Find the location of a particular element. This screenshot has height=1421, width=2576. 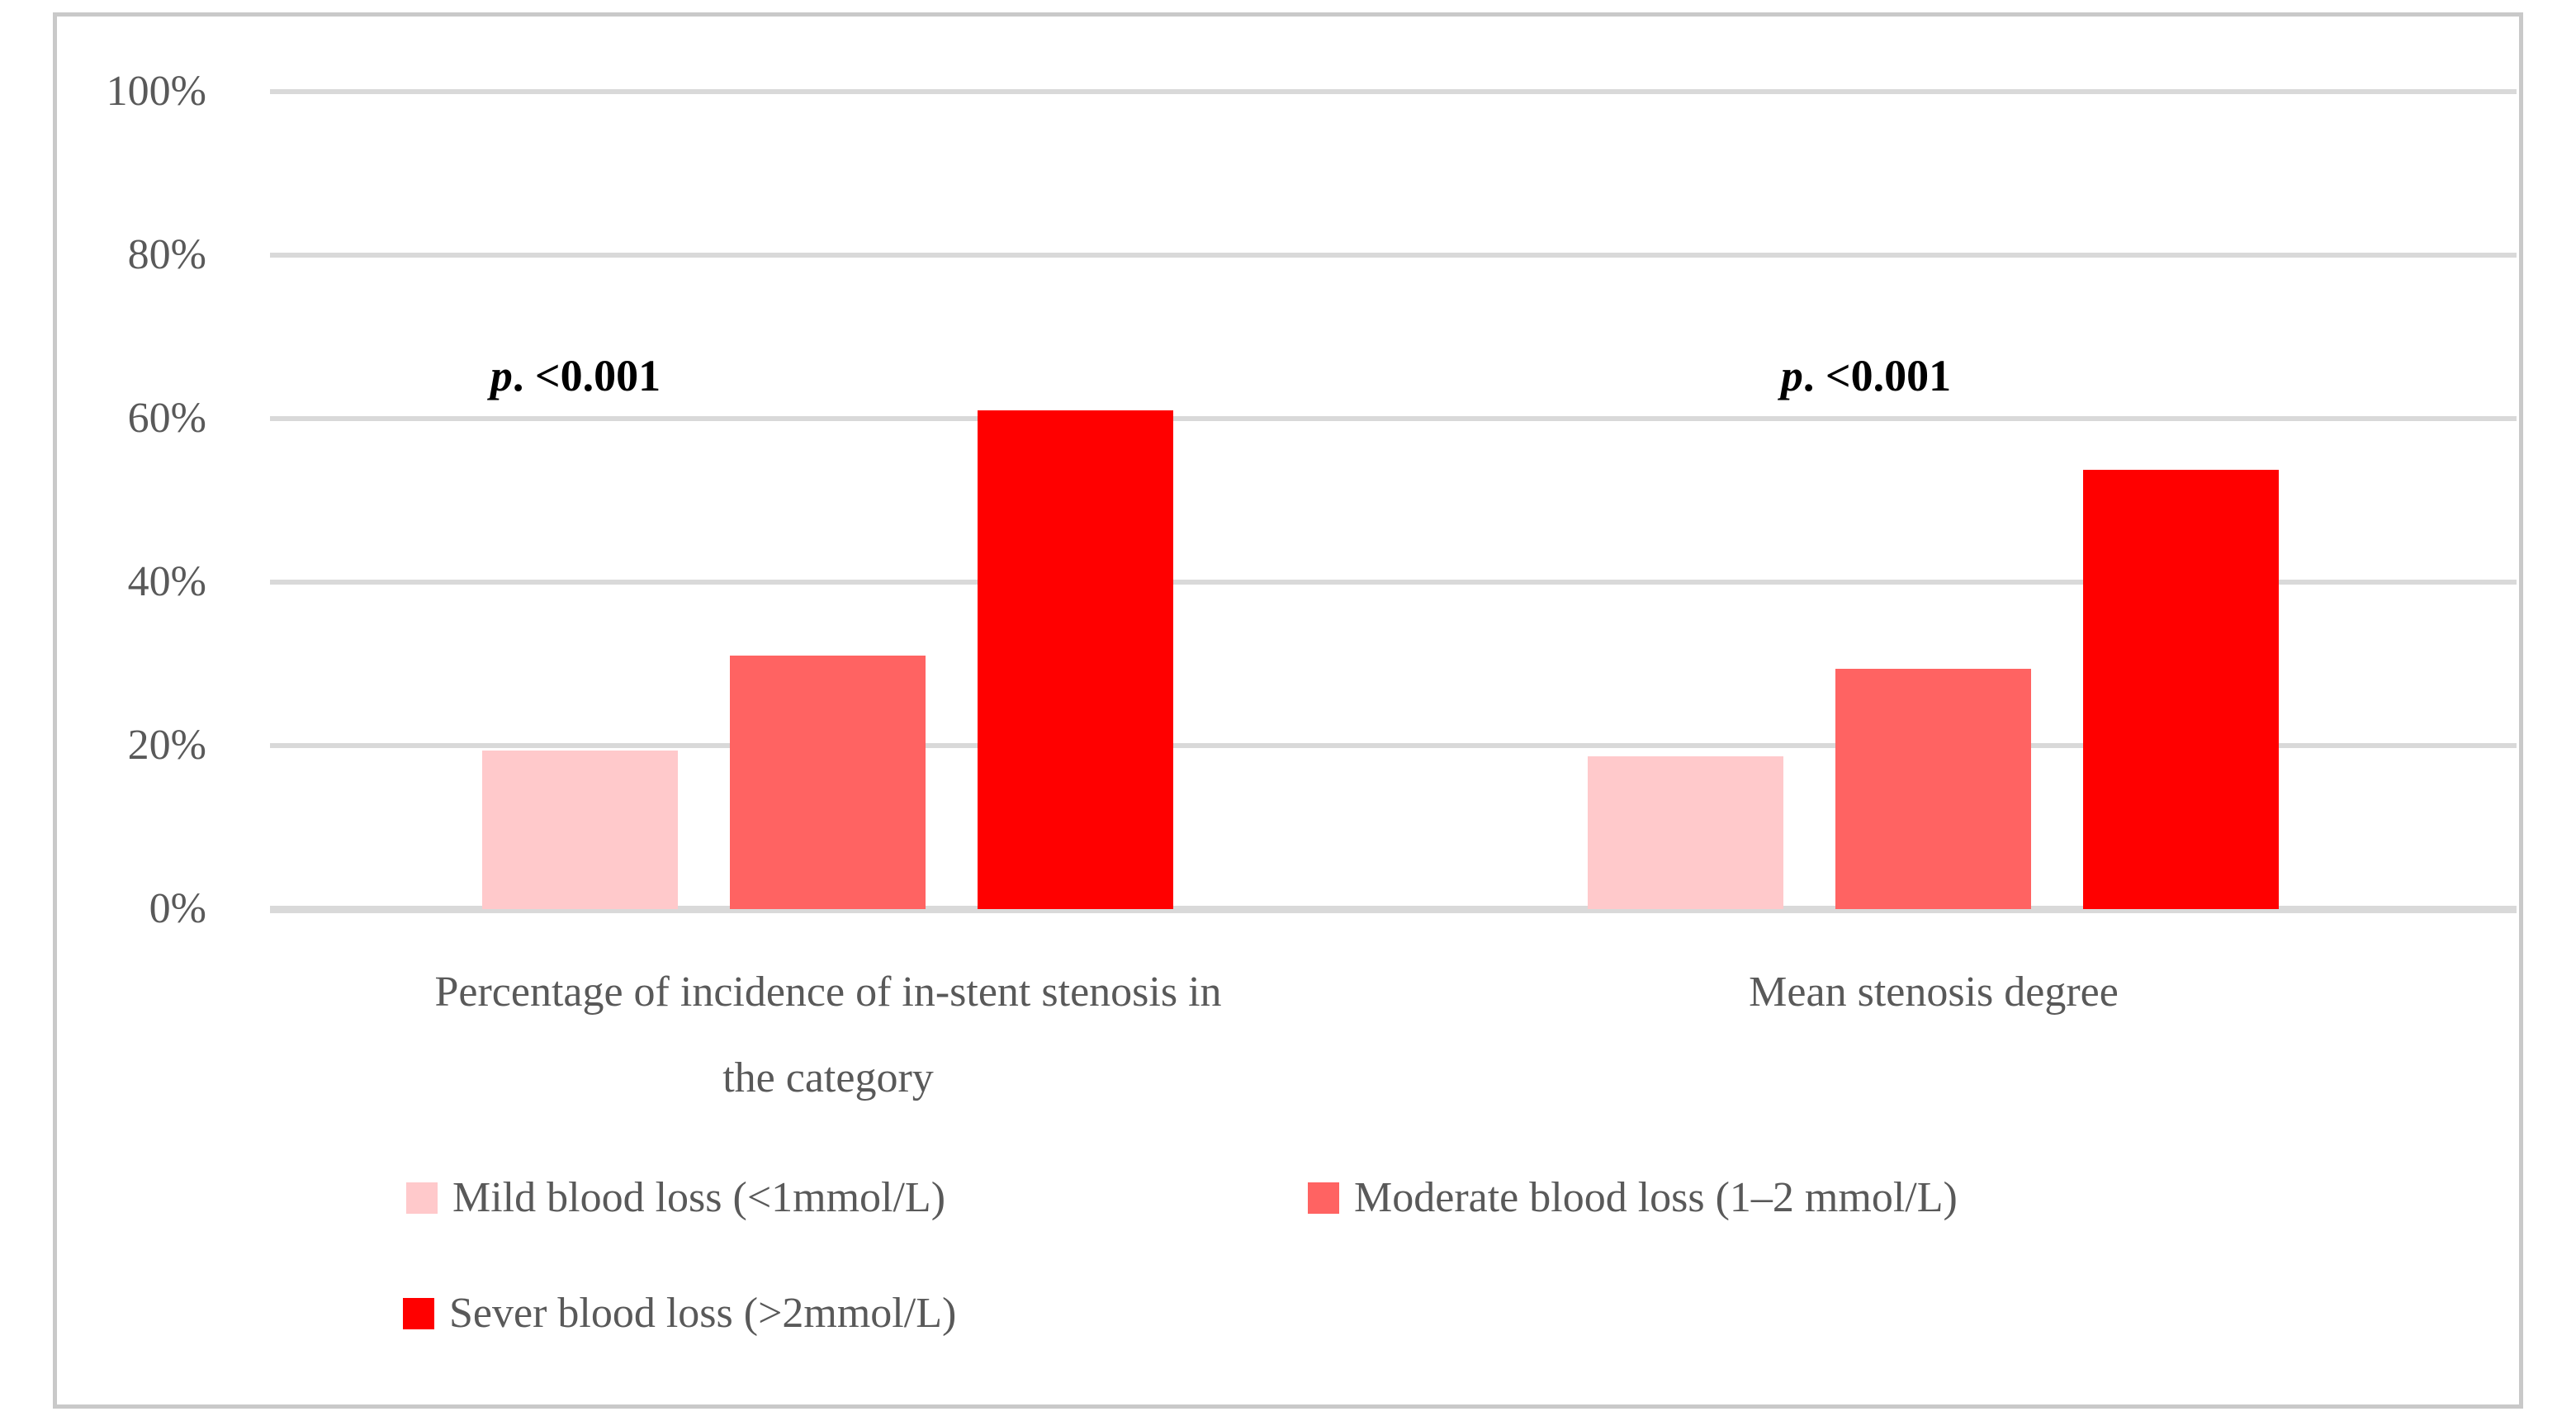

y-tick-label-40%: 40% is located at coordinates (166, 581).